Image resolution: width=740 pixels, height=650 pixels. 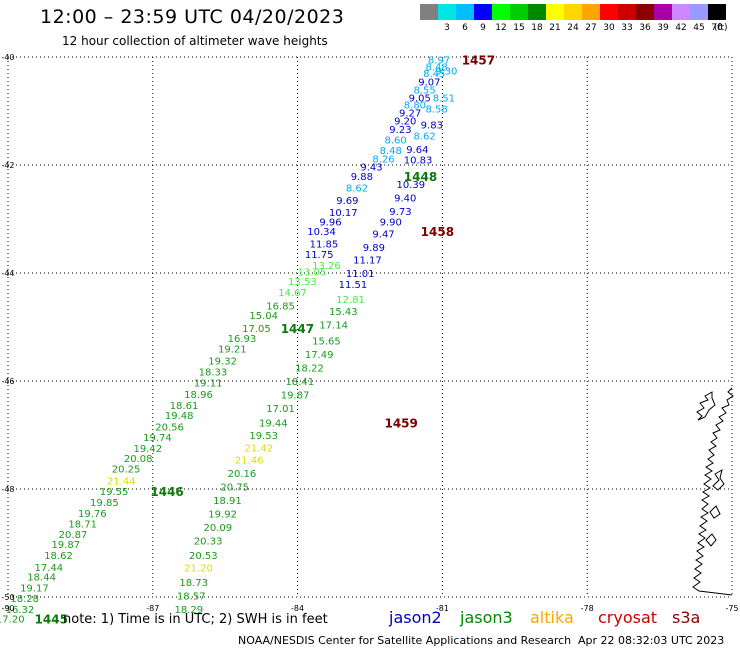 What do you see at coordinates (192, 17) in the screenshot?
I see `map-title: 12:00 – 23:59 UTC 04/20/2023` at bounding box center [192, 17].